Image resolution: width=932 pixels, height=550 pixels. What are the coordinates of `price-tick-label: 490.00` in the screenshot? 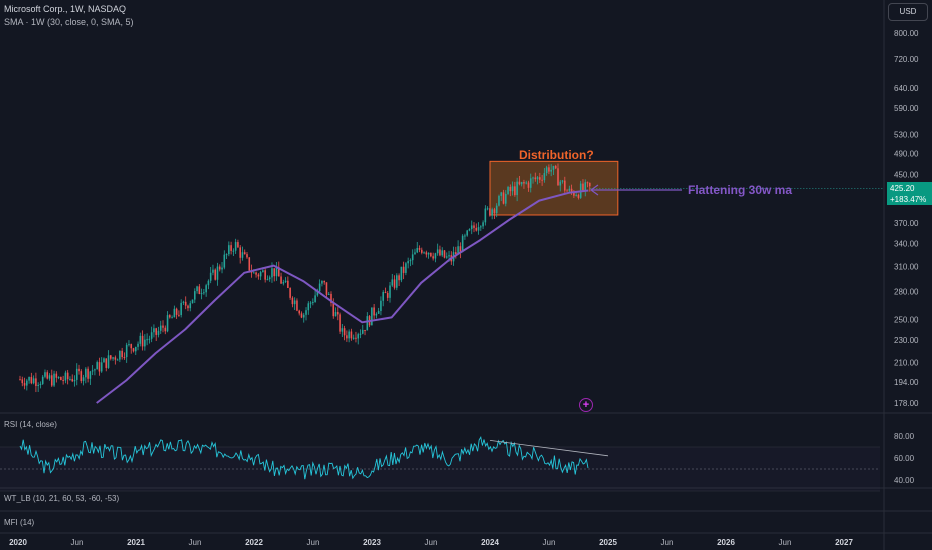 It's located at (906, 154).